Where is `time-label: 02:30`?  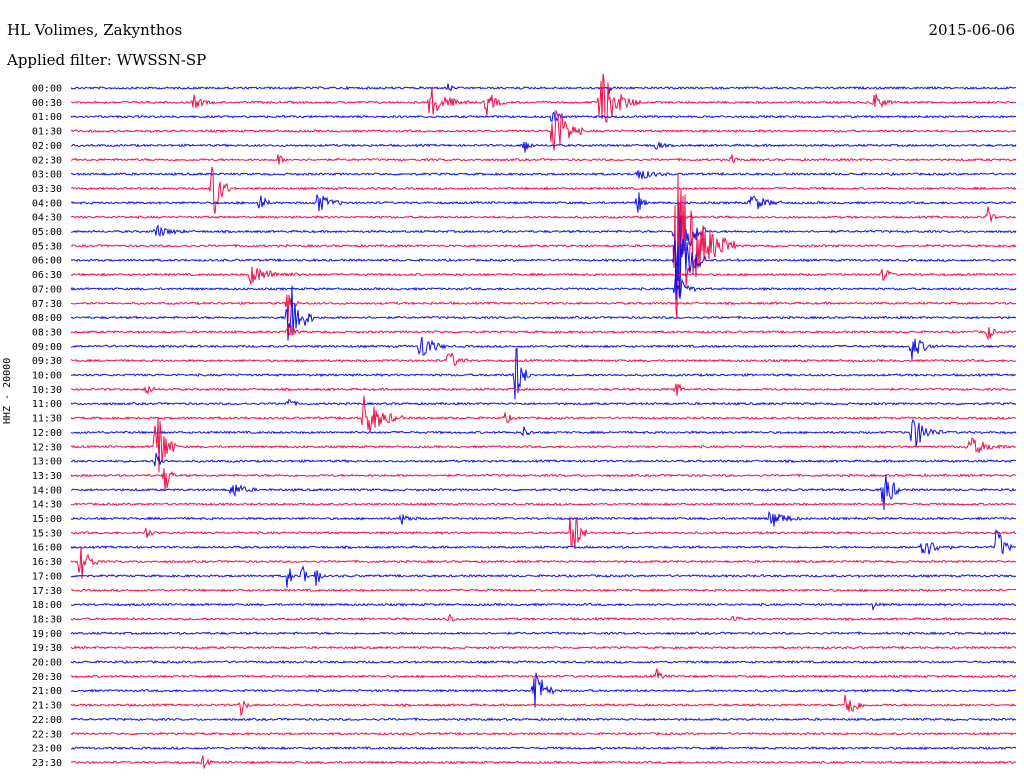 time-label: 02:30 is located at coordinates (47, 160).